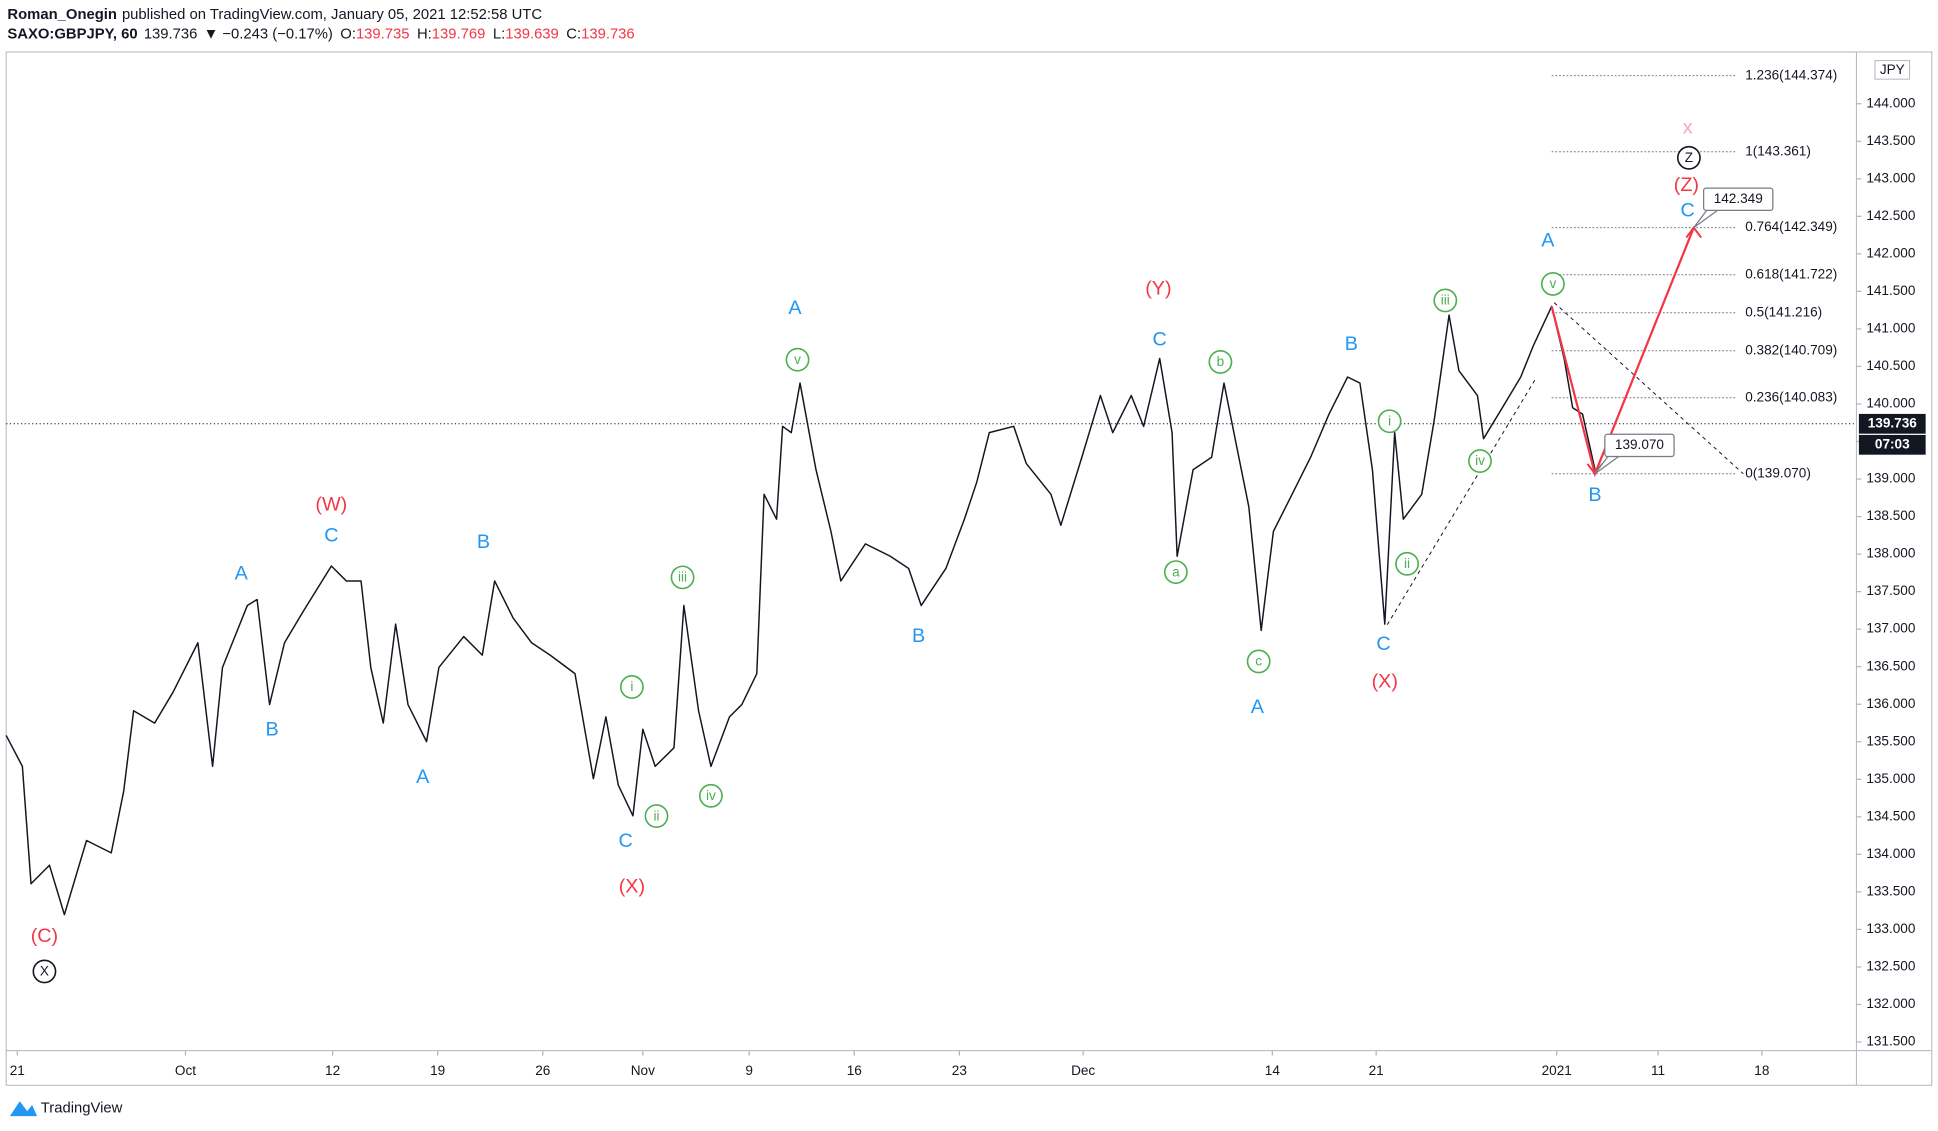 This screenshot has width=1938, height=1131. I want to click on wave-label: i, so click(631, 686).